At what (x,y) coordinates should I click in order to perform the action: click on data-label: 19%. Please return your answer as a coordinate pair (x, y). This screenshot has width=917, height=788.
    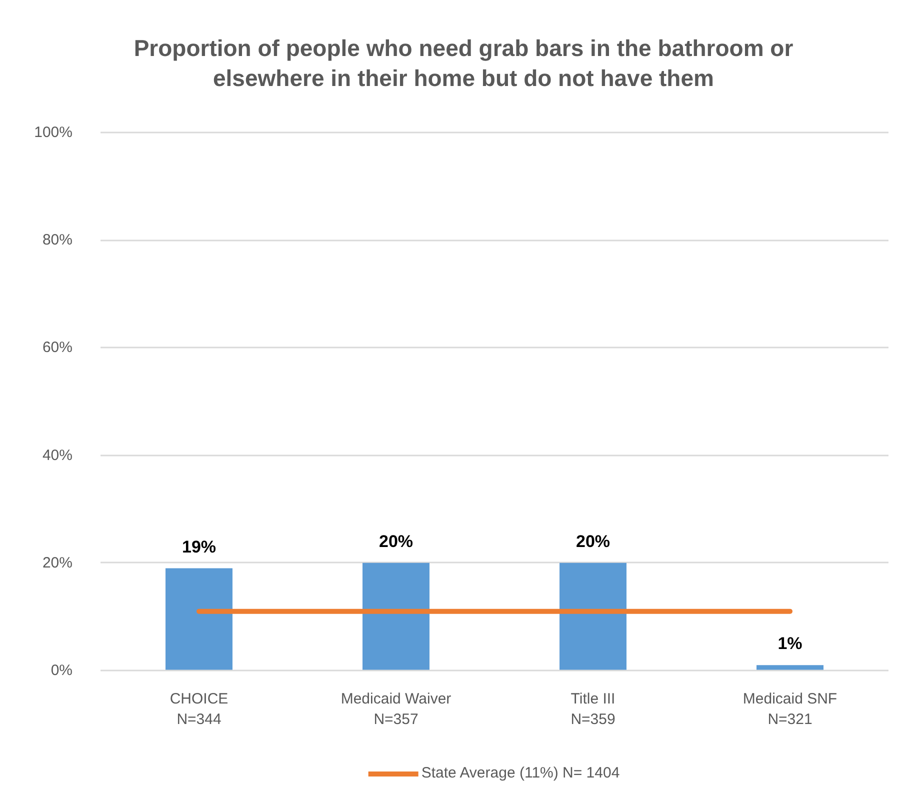
    Looking at the image, I should click on (199, 546).